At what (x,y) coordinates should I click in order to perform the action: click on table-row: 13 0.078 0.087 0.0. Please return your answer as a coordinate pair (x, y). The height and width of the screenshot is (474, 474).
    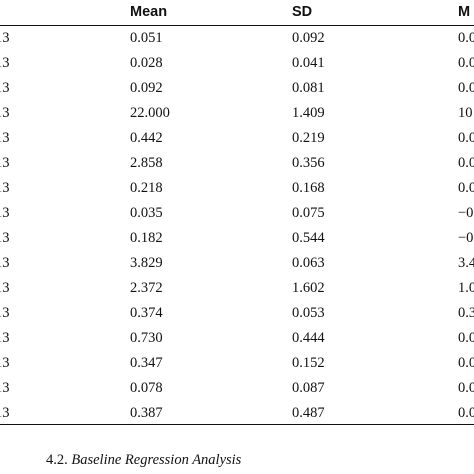
    Looking at the image, I should click on (237, 388).